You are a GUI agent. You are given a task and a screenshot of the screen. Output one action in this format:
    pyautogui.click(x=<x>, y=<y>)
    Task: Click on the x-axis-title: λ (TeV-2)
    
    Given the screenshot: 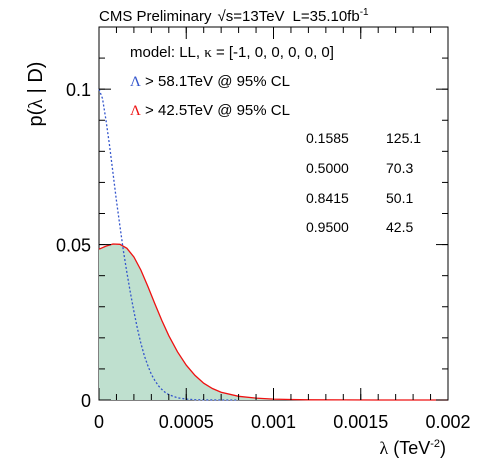 What is the action you would take?
    pyautogui.click(x=412, y=448)
    